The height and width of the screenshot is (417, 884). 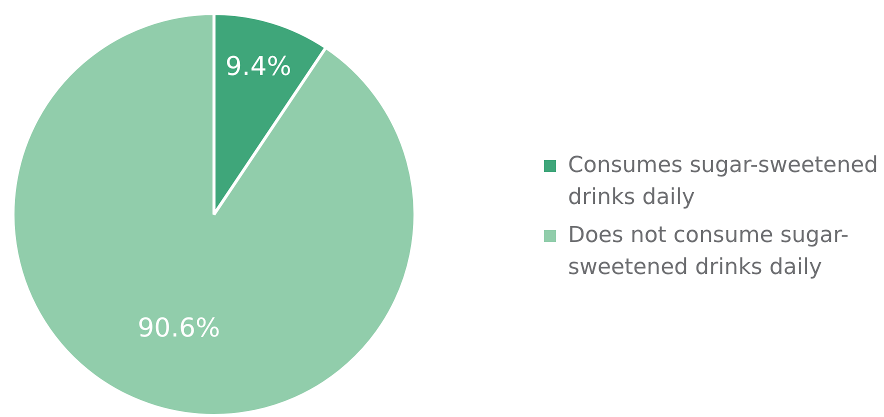 I want to click on legend-label: Consumes sugar-sweetened drinks daily, so click(x=724, y=182).